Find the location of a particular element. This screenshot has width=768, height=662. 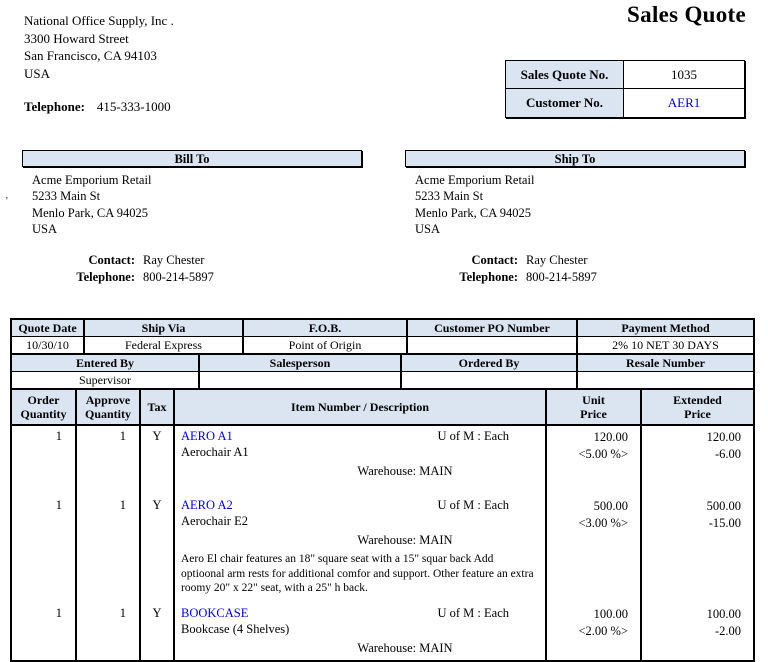

header-line: Extended is located at coordinates (697, 400).